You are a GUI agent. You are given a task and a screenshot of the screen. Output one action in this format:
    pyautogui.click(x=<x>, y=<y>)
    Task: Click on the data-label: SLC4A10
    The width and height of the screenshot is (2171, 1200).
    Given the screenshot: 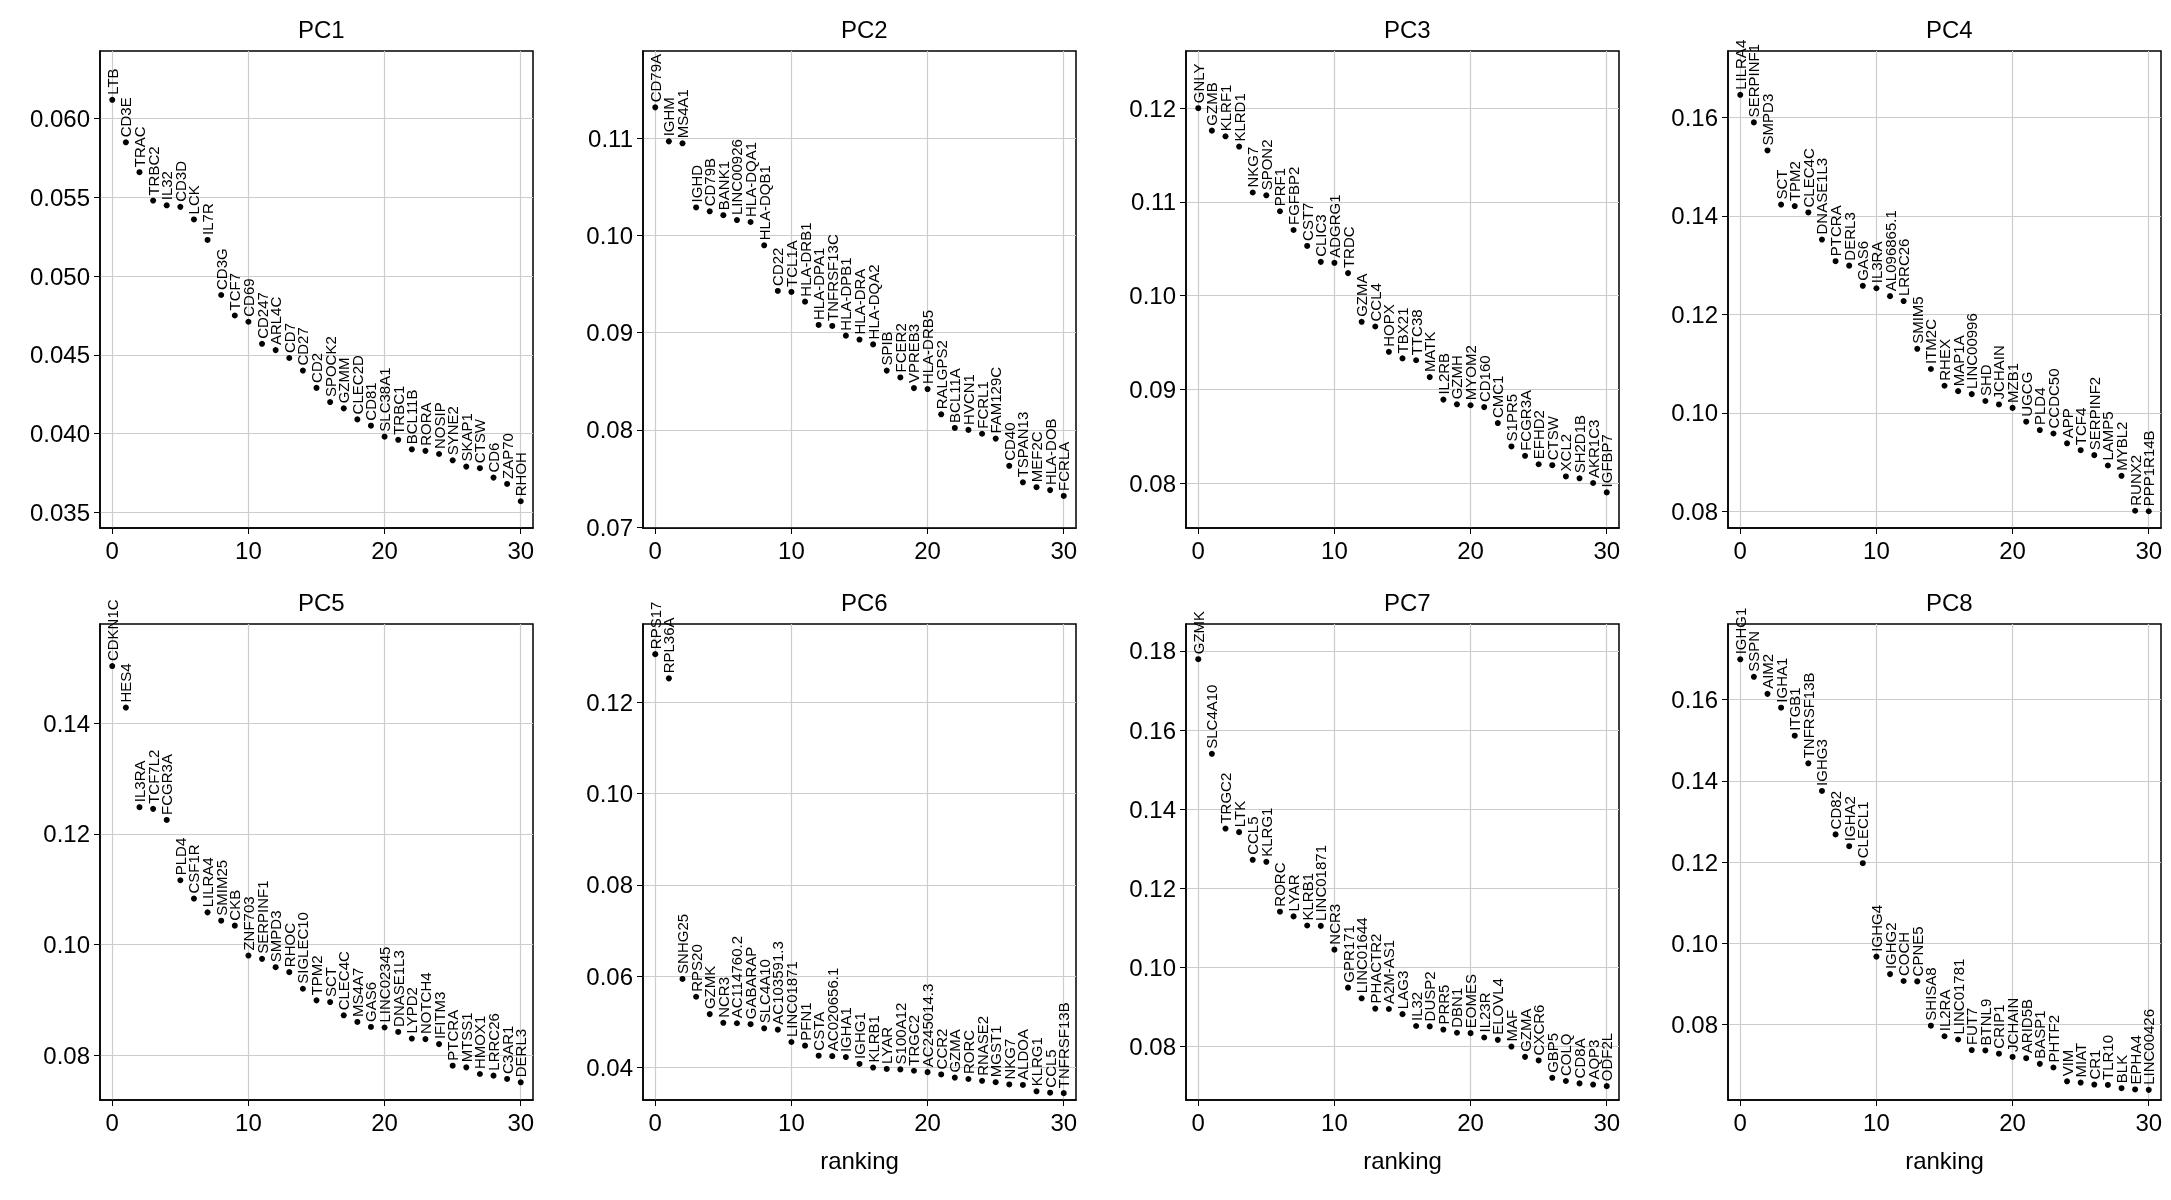 What is the action you would take?
    pyautogui.click(x=1211, y=716)
    